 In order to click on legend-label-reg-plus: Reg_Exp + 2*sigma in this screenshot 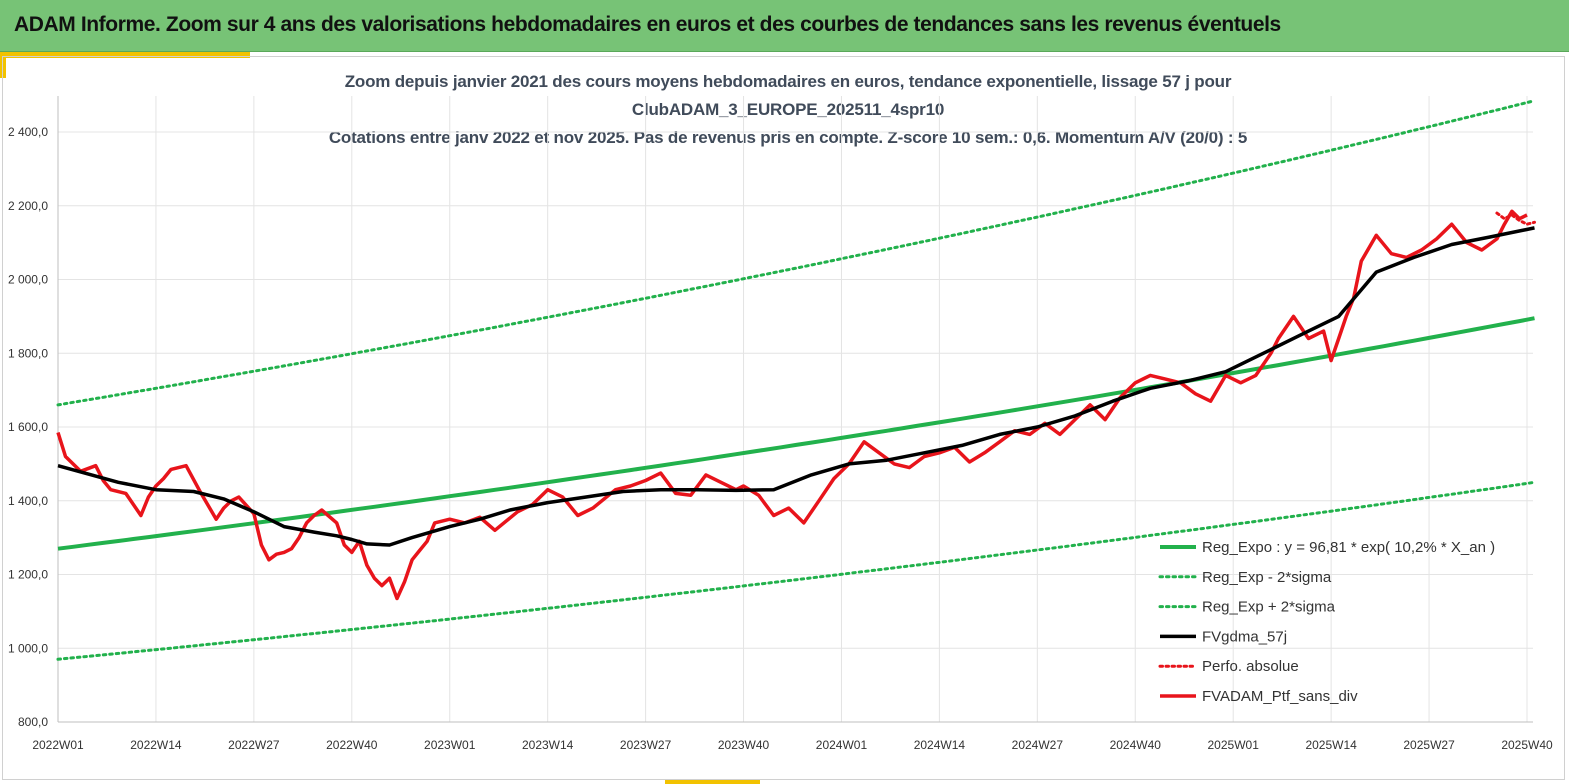, I will do `click(1269, 607)`.